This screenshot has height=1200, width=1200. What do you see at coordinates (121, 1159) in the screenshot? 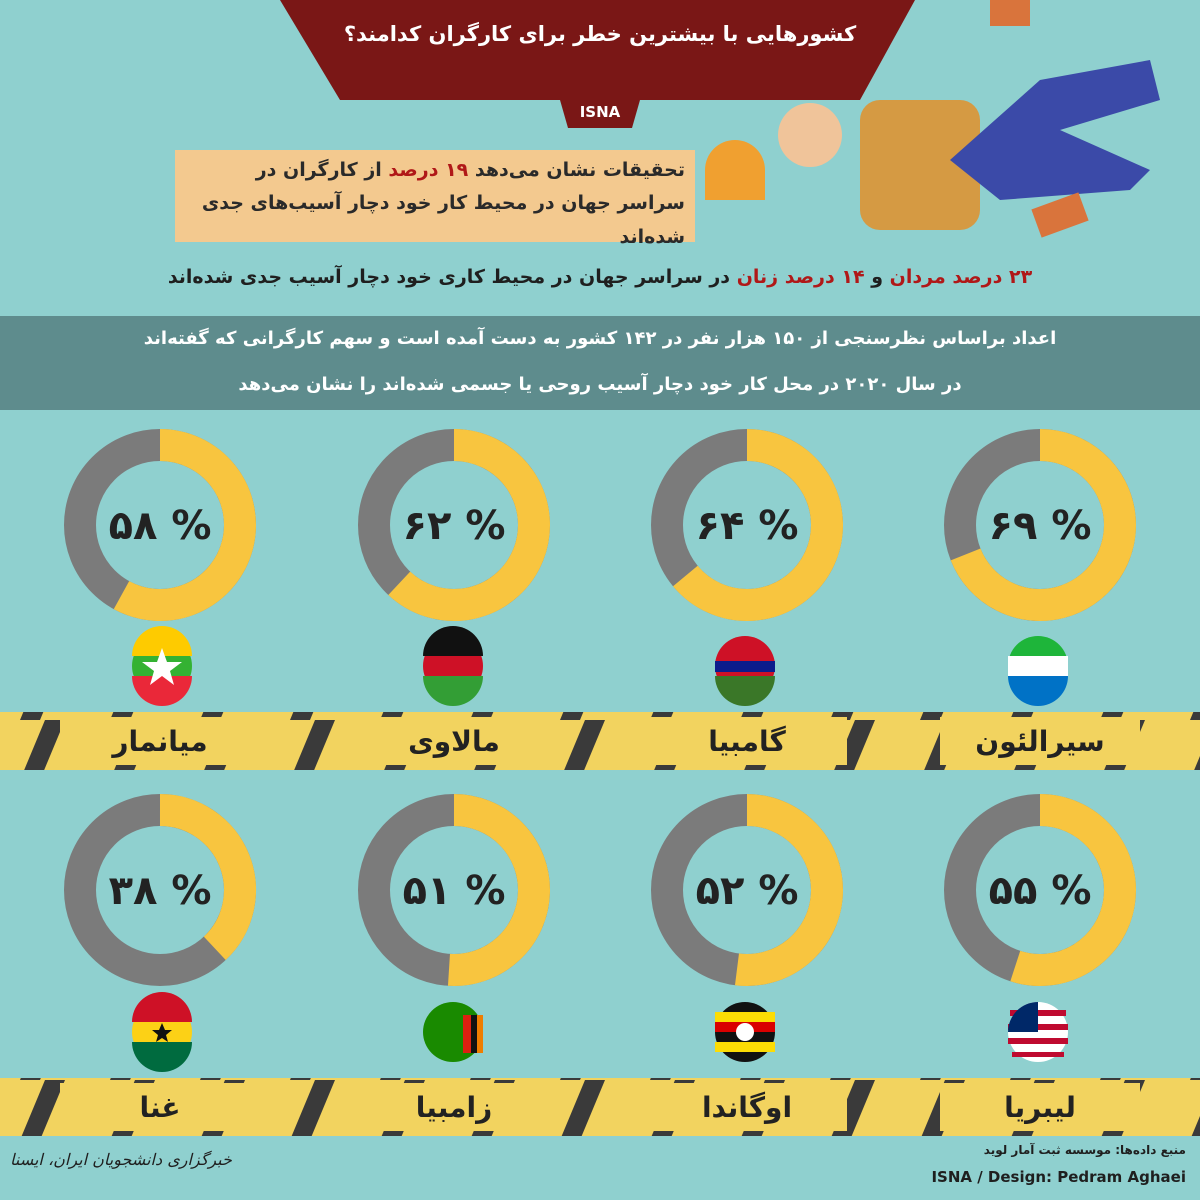
I see `logo: خبرگزاری دانشجویان ایران، ایسنا` at bounding box center [121, 1159].